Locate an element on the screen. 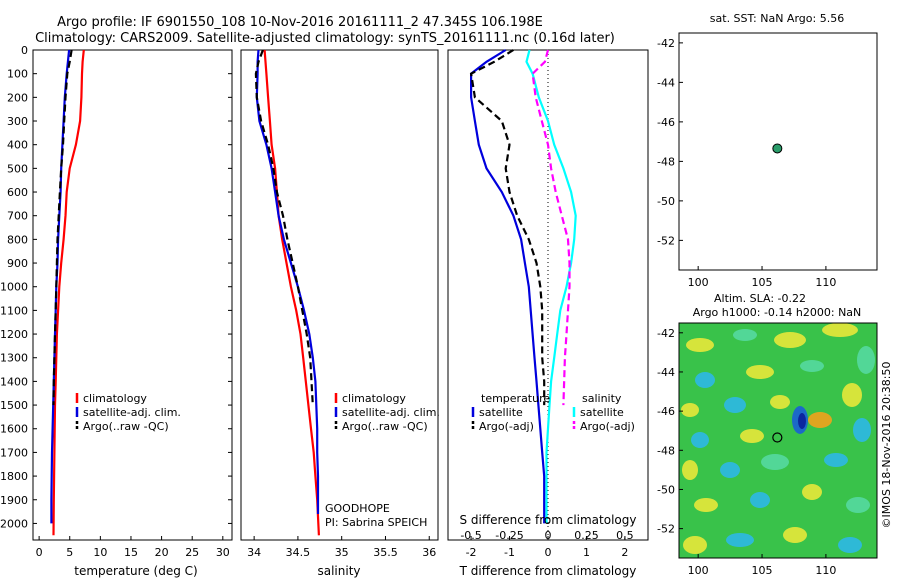  x-tick-label: 36 is located at coordinates (429, 552).